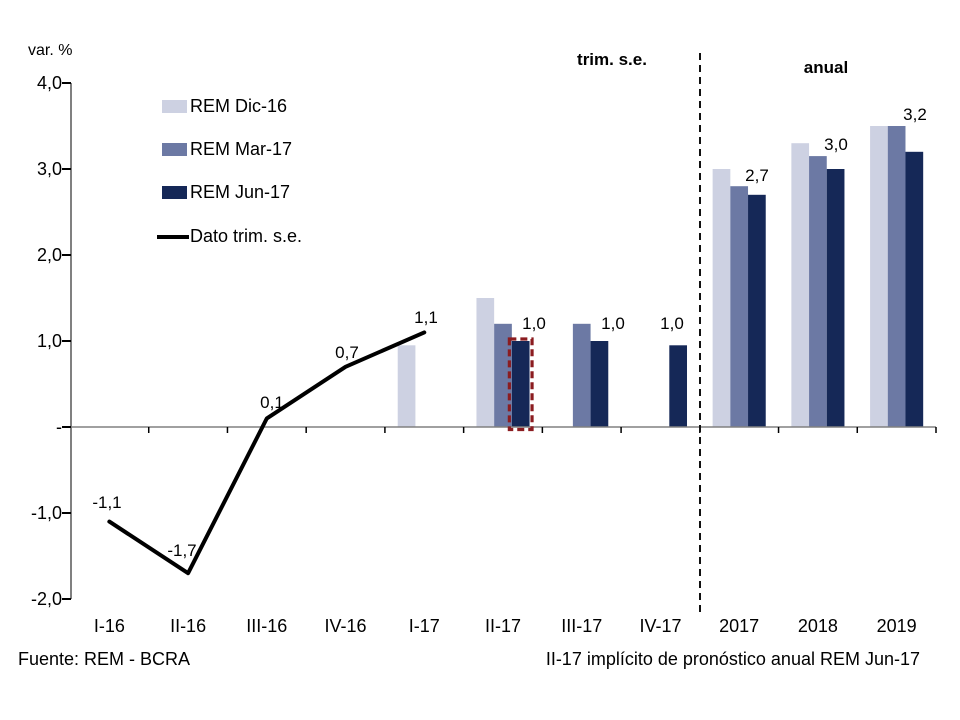 This screenshot has width=960, height=720. I want to click on x-category-label-iii-16: III-16, so click(267, 626).